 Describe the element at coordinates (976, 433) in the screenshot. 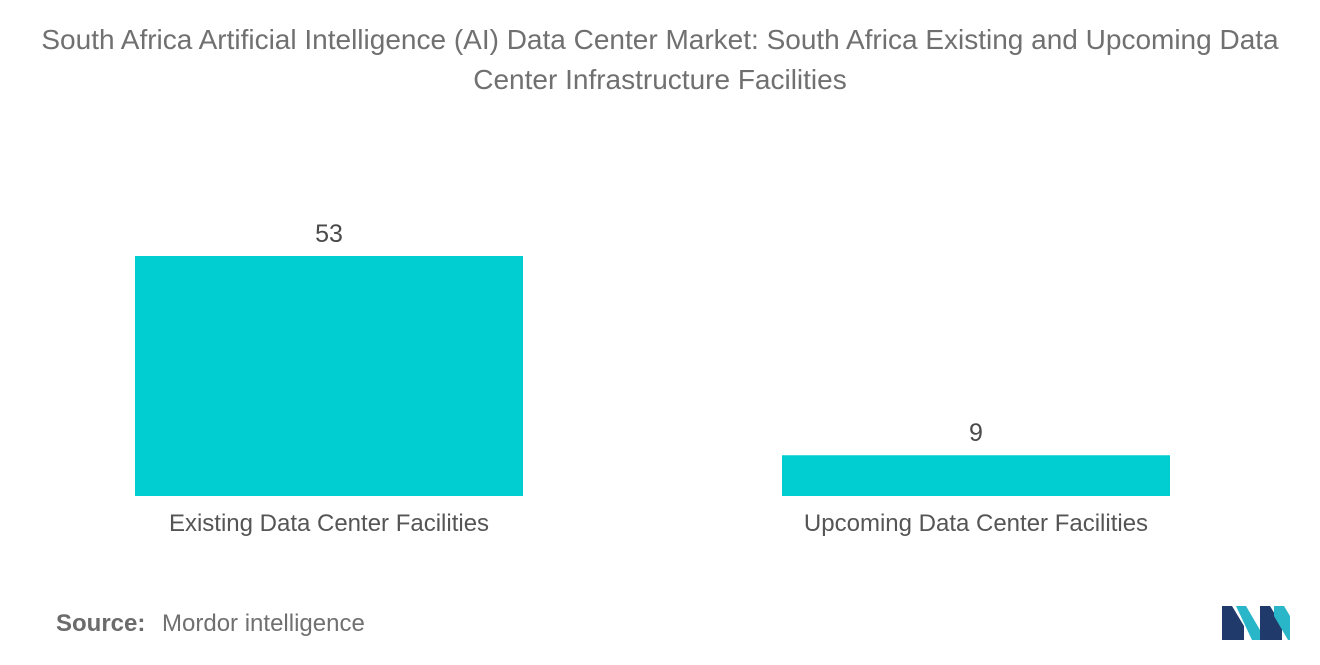

I see `bar-value-label: 9` at that location.